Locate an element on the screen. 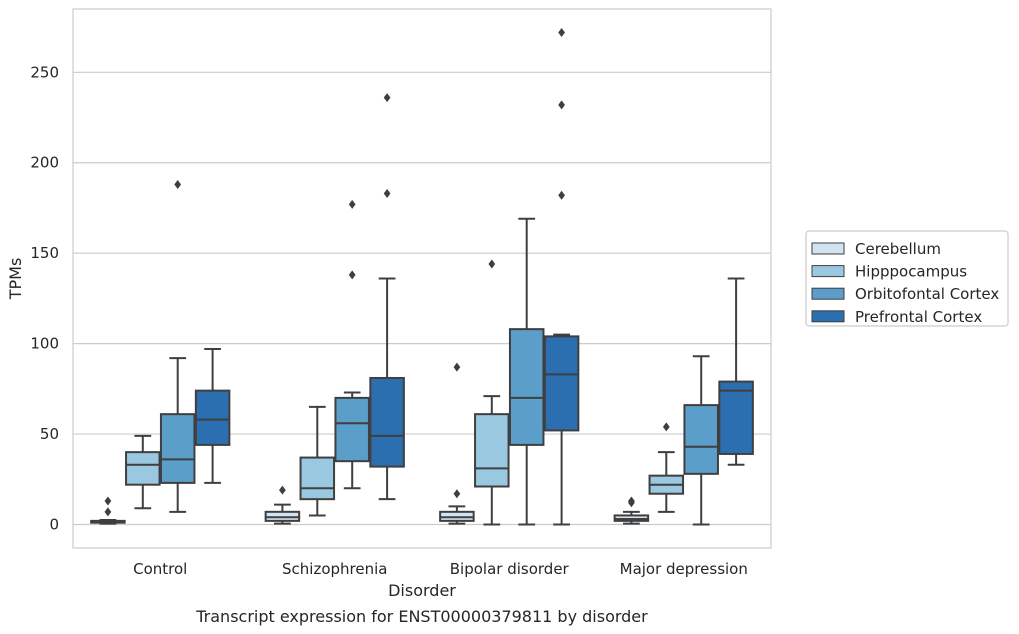 The height and width of the screenshot is (634, 1019). y-tick-label: 0 is located at coordinates (54, 524).